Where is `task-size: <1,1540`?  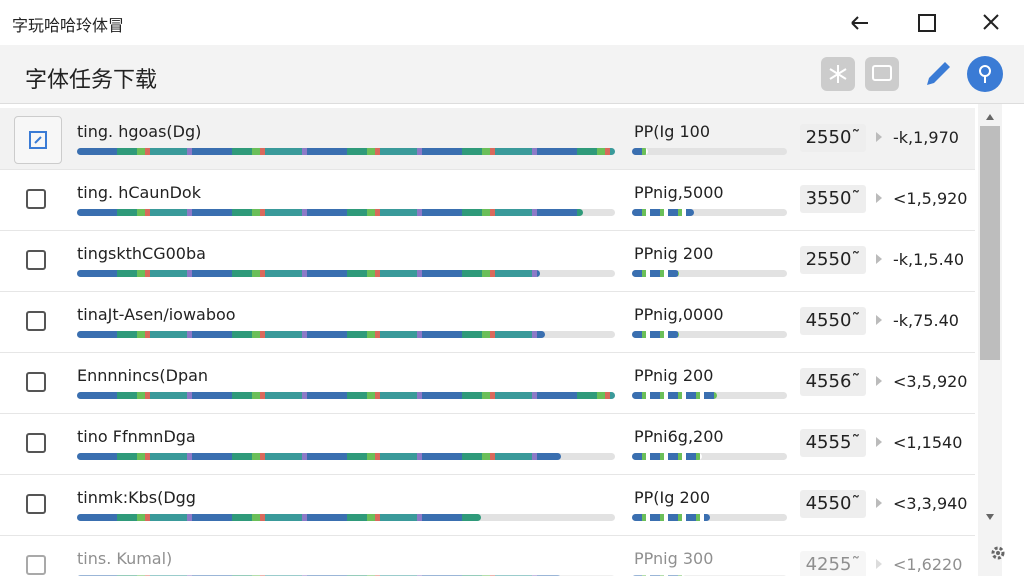 task-size: <1,1540 is located at coordinates (928, 442).